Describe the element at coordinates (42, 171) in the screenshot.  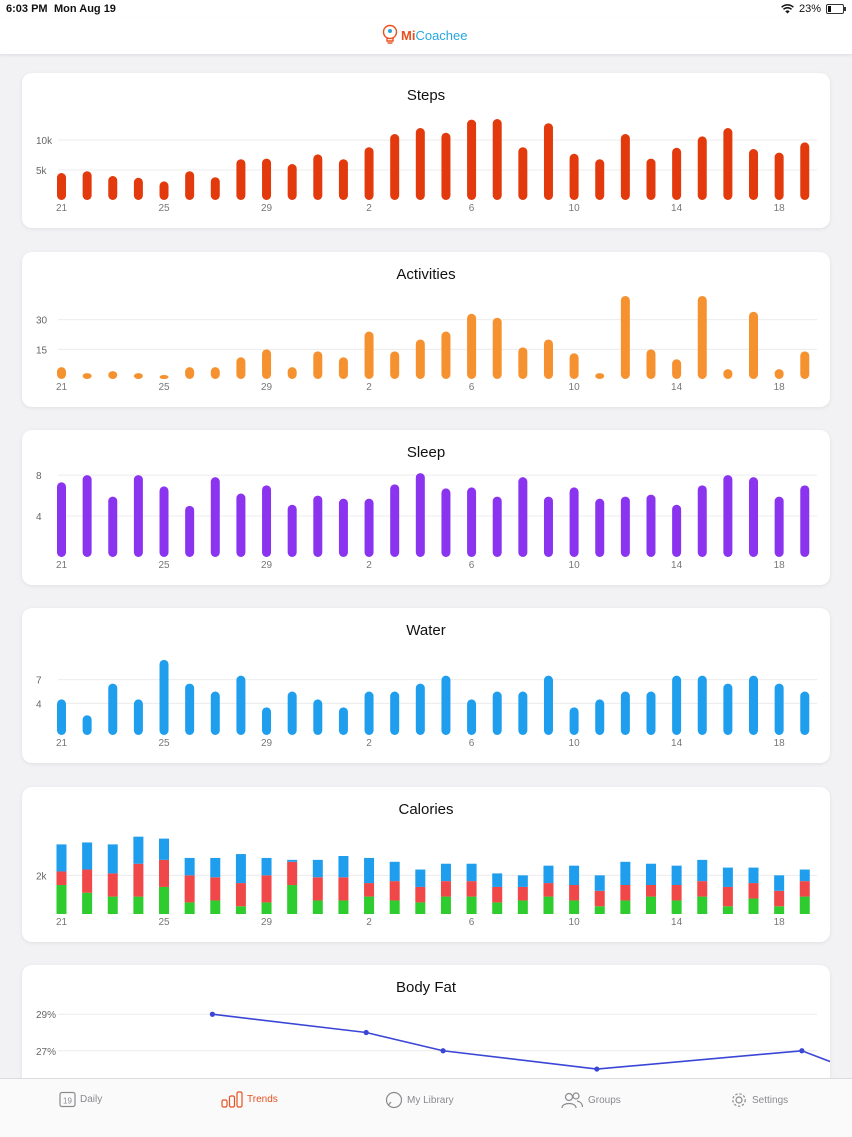
I see `y-tick-label: 5k` at that location.